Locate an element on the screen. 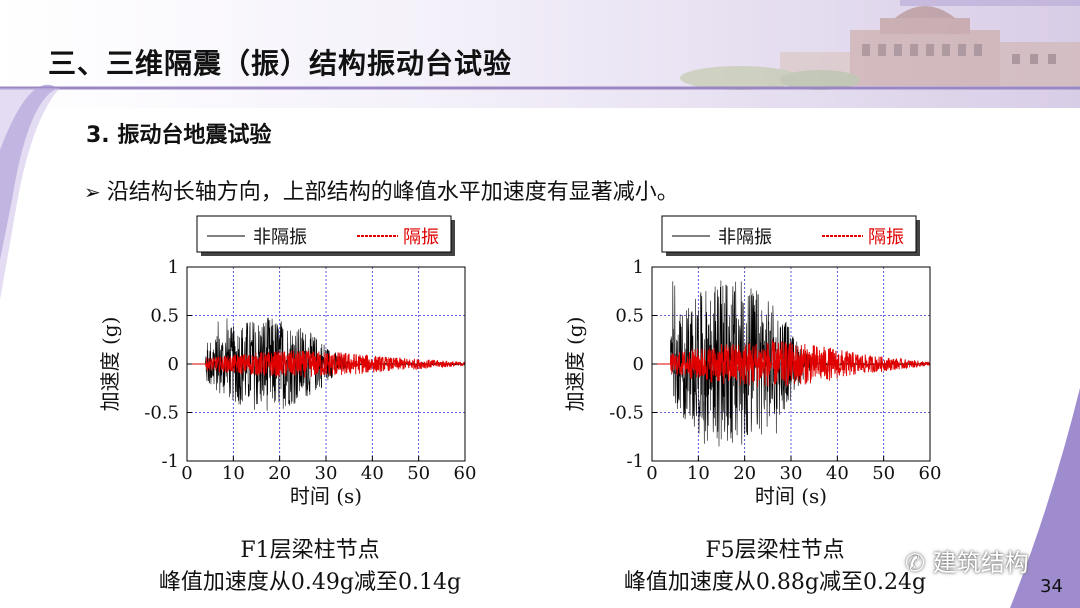 The height and width of the screenshot is (608, 1080). wechat-icon: ✆ is located at coordinates (915, 563).